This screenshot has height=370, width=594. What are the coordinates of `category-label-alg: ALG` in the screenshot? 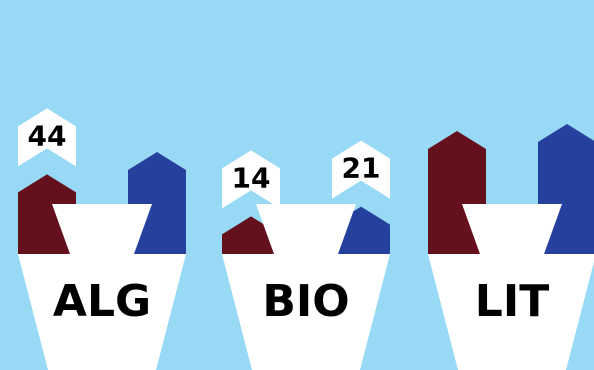 It's located at (102, 301).